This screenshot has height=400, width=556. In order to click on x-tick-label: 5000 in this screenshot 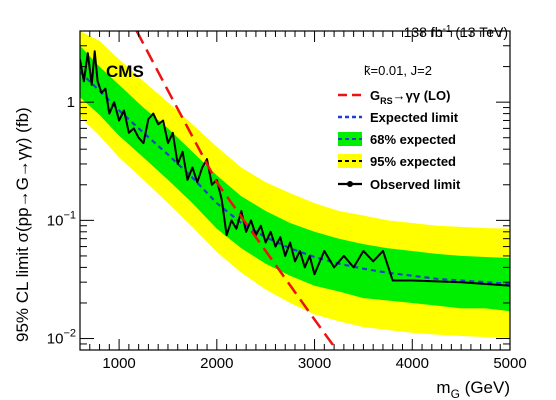, I will do `click(509, 363)`.